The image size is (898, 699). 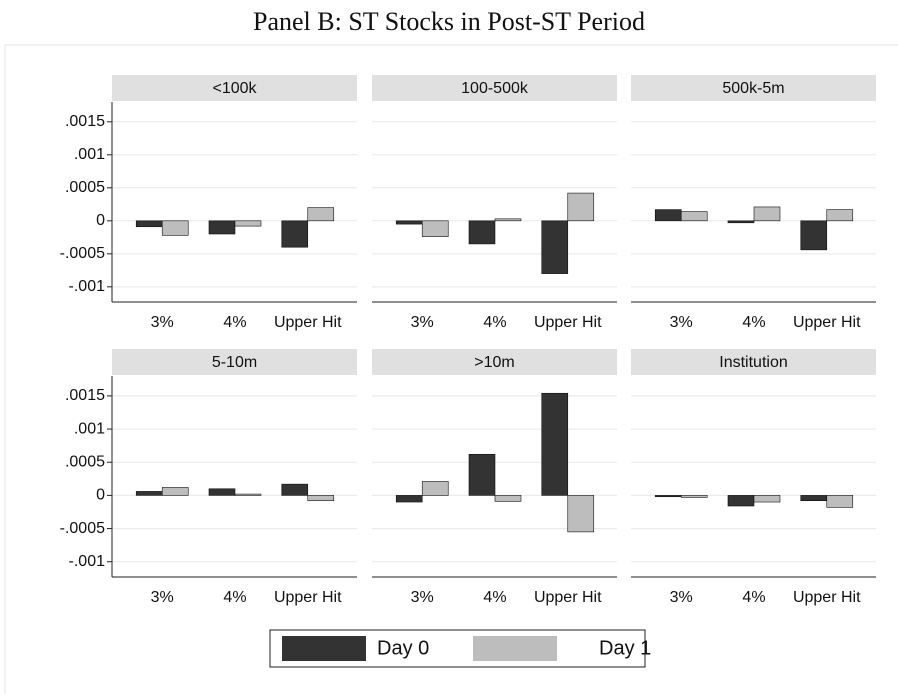 I want to click on legend-label: Day 1, so click(x=625, y=648).